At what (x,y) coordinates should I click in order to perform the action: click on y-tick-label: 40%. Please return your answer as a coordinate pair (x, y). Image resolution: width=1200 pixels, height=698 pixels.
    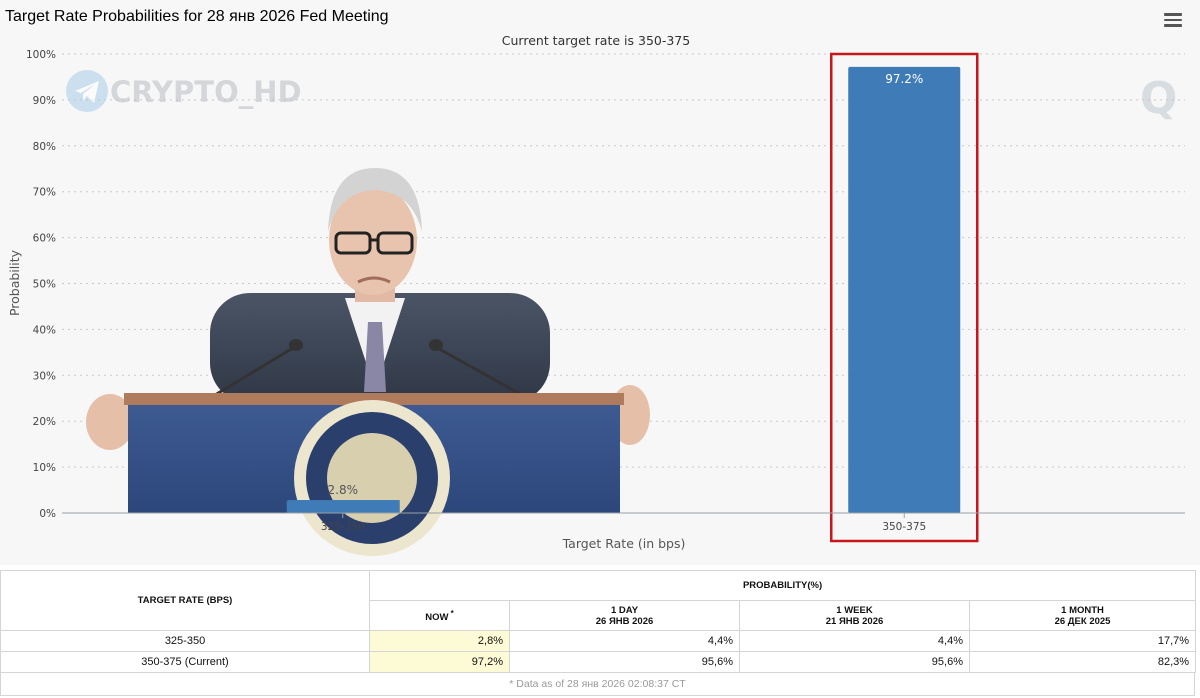
    Looking at the image, I should click on (44, 330).